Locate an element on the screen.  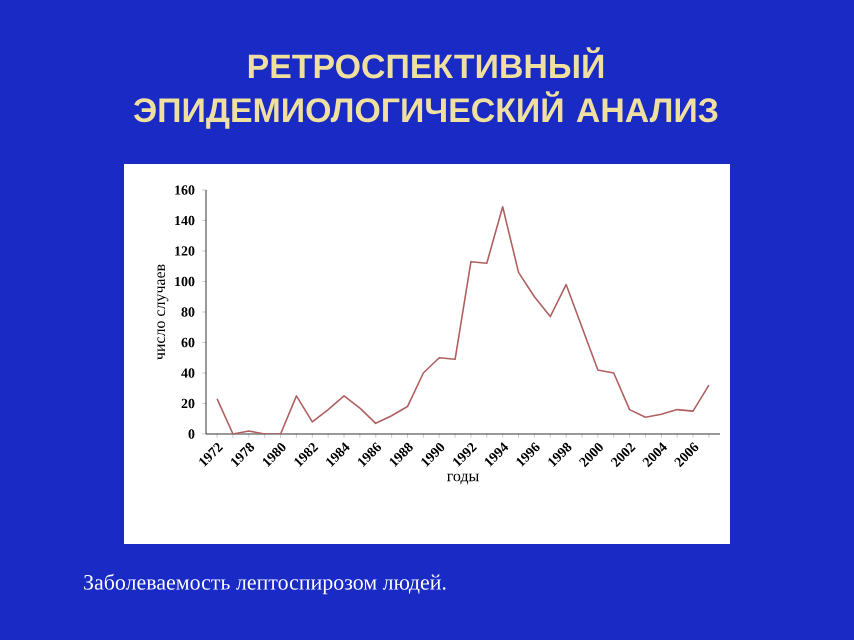
chart-title: РЕТРОСПЕКТИВНЫЙ ЭПИДЕМИОЛОГИЧЕСКИЙ АНАЛИЗ is located at coordinates (425, 88).